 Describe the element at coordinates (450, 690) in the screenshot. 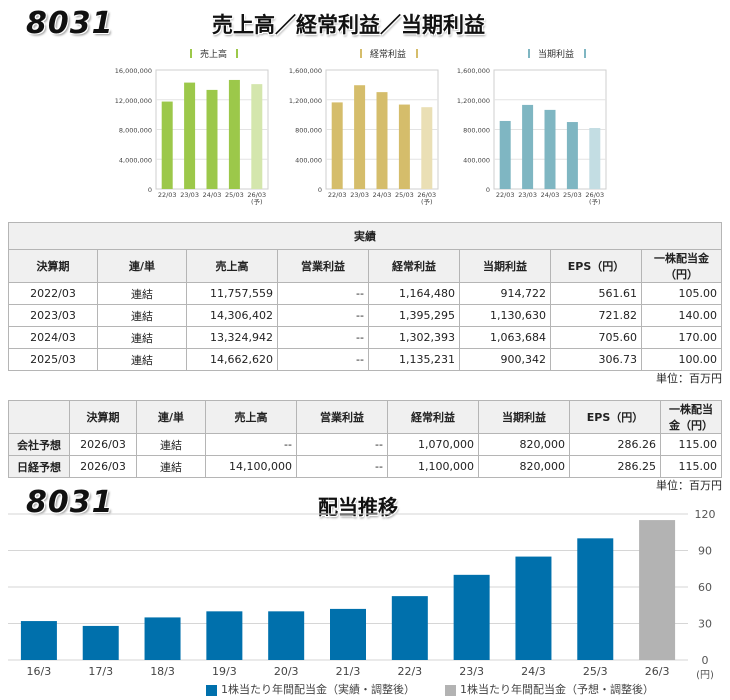

I see `legend-swatch-forecast` at that location.